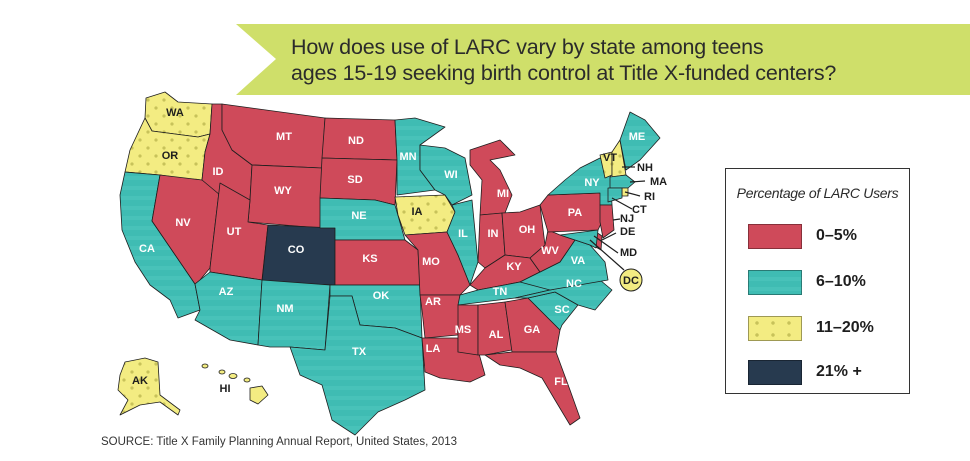 Image resolution: width=970 pixels, height=461 pixels. Describe the element at coordinates (381, 296) in the screenshot. I see `svg-text: OK` at that location.